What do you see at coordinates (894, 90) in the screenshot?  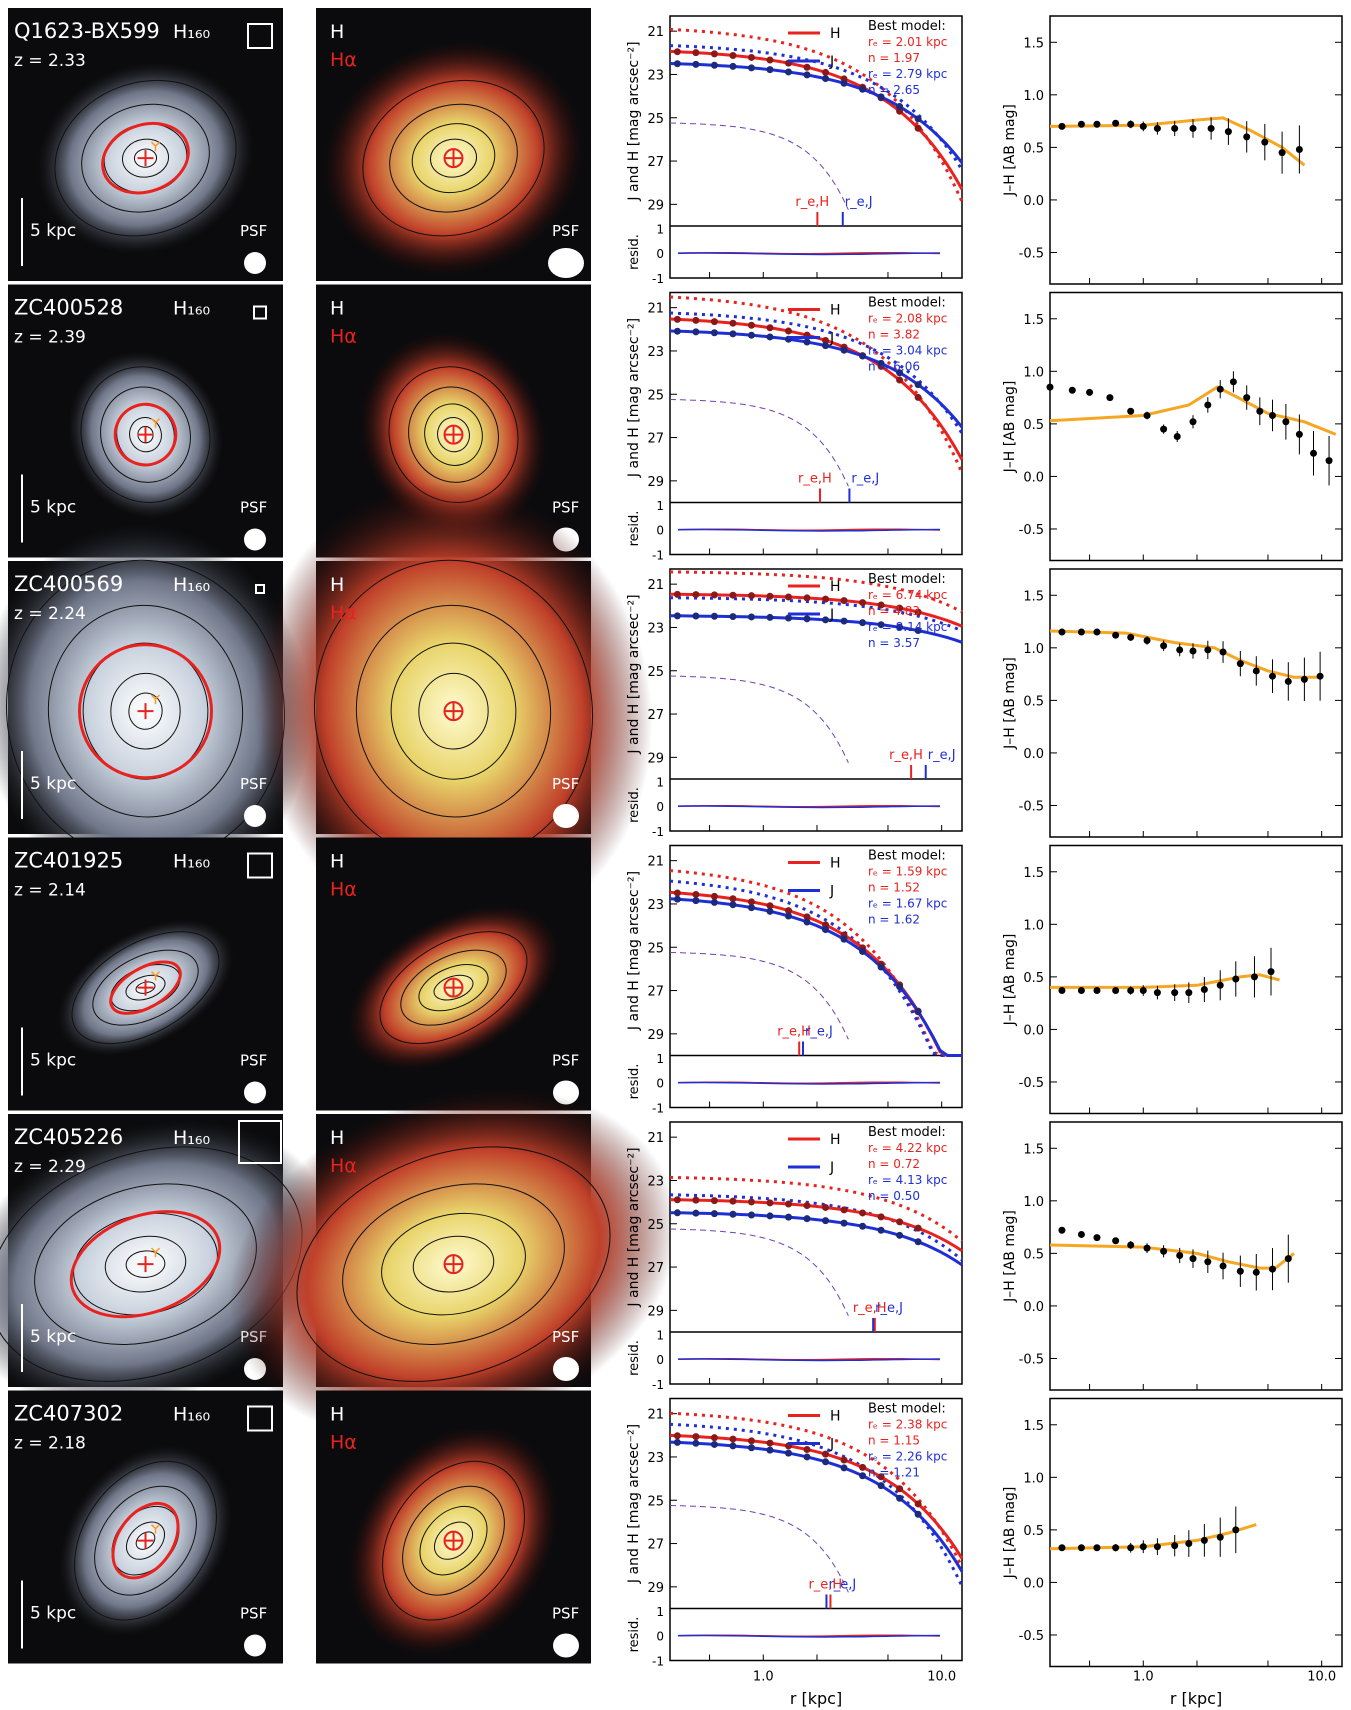 I see `n-j-value: n = 2.65` at bounding box center [894, 90].